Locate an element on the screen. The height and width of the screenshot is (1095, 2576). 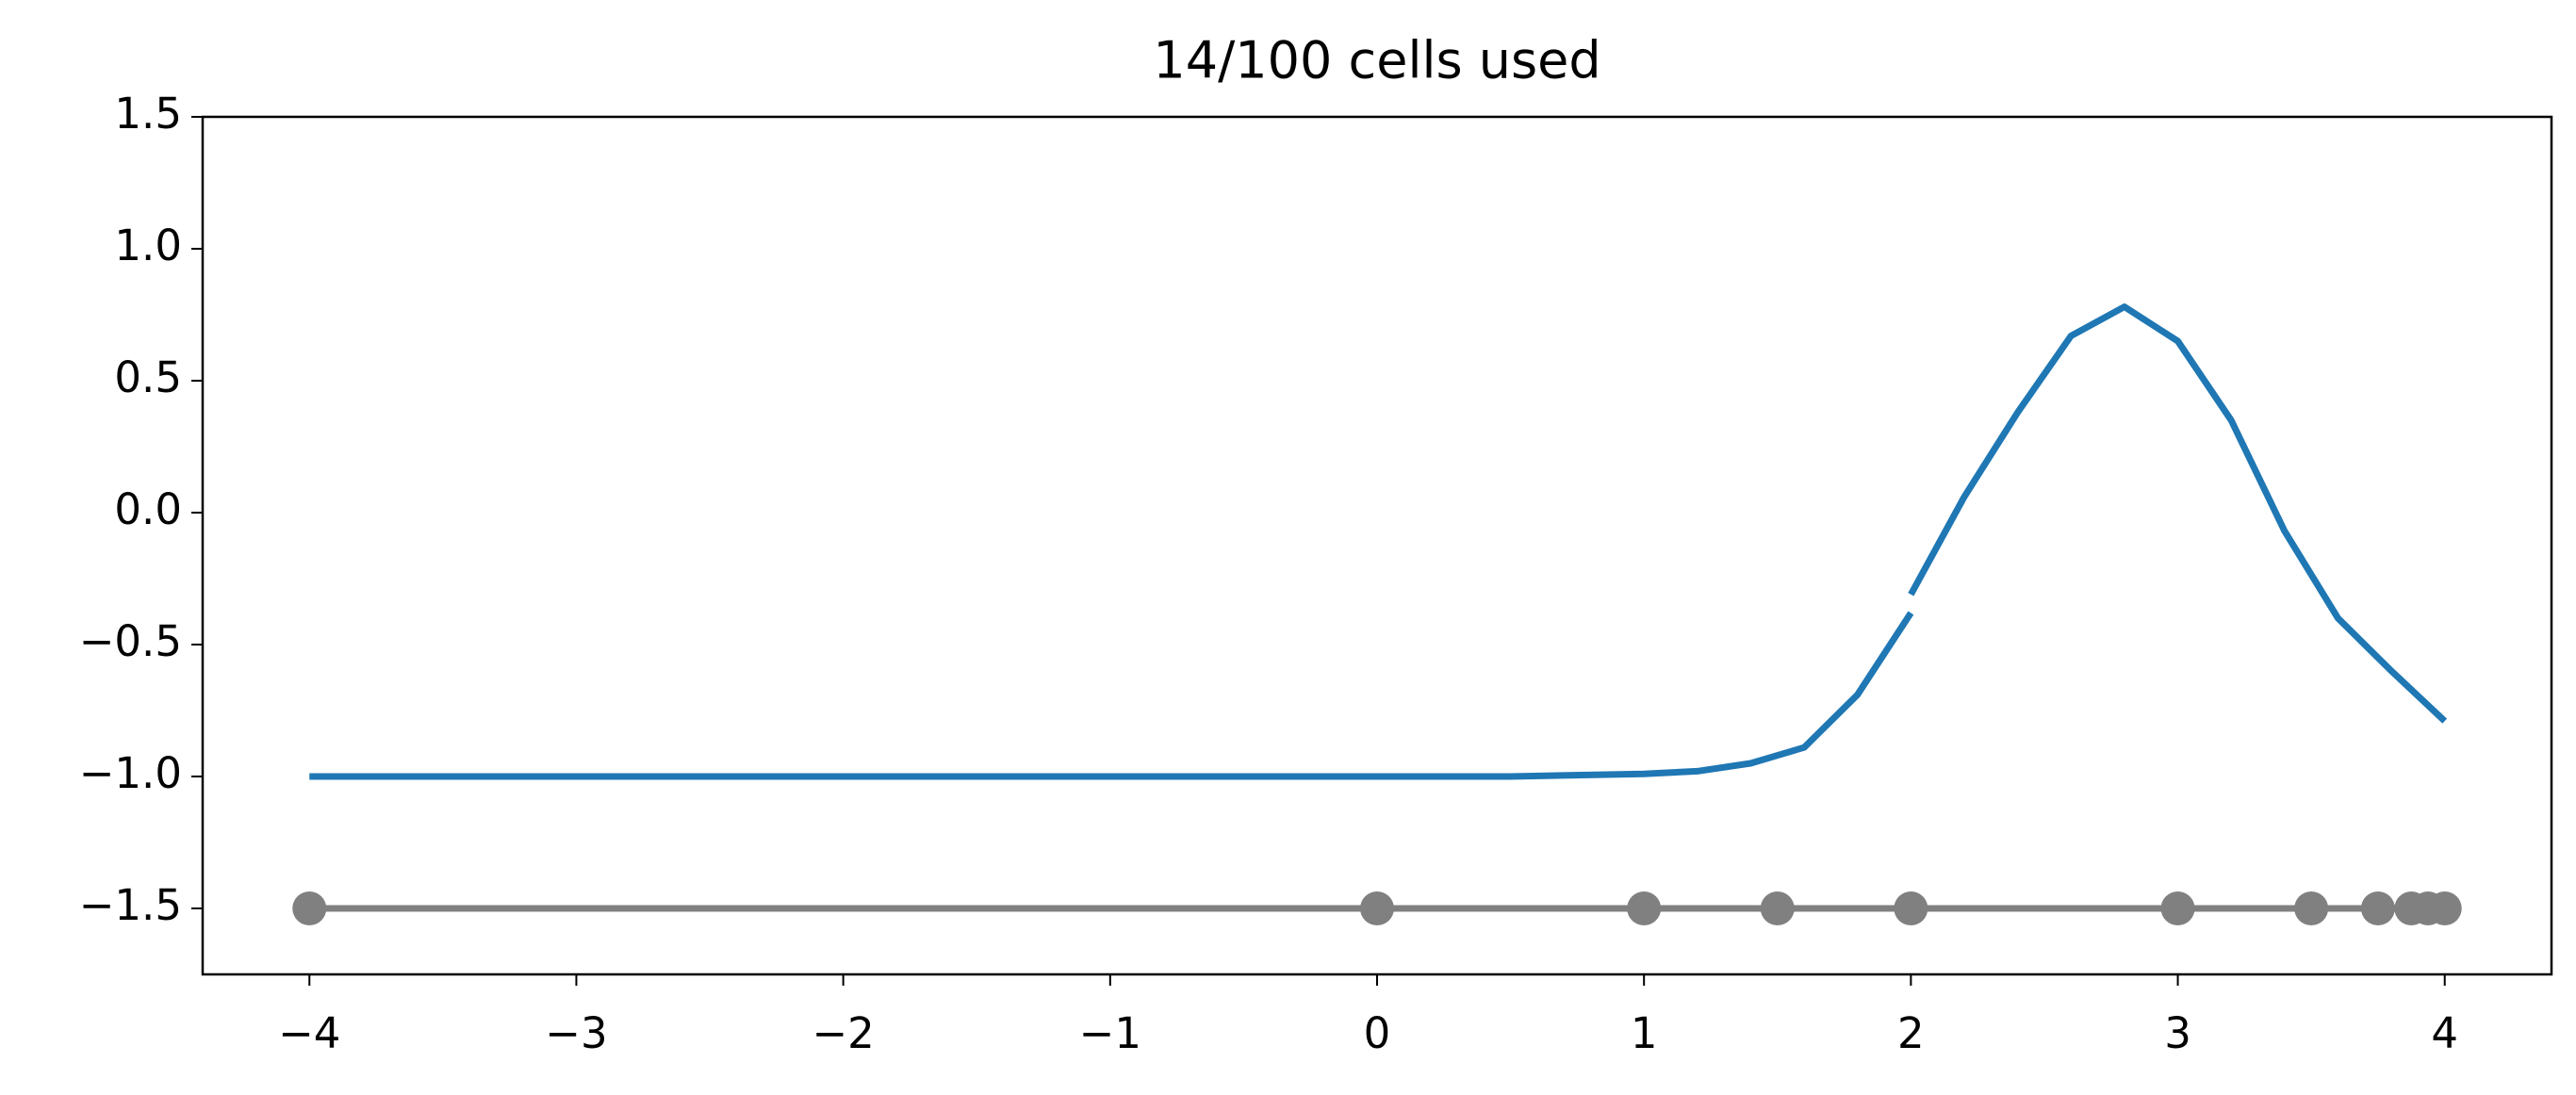
x-tick-label: −3 is located at coordinates (576, 1033).